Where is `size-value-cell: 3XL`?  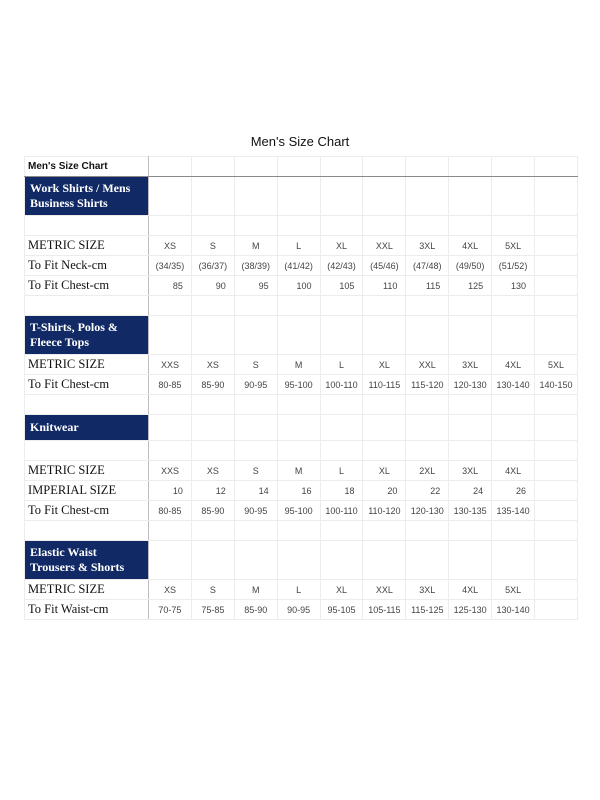
size-value-cell: 3XL is located at coordinates (470, 470).